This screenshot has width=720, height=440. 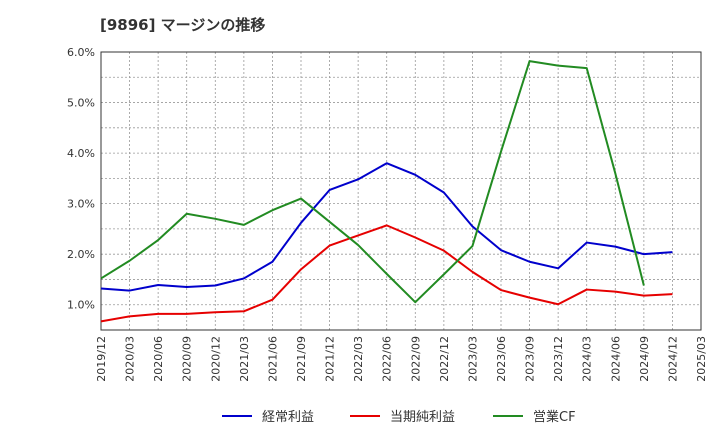 I want to click on x-tick-label: 2020/06, so click(x=158, y=359).